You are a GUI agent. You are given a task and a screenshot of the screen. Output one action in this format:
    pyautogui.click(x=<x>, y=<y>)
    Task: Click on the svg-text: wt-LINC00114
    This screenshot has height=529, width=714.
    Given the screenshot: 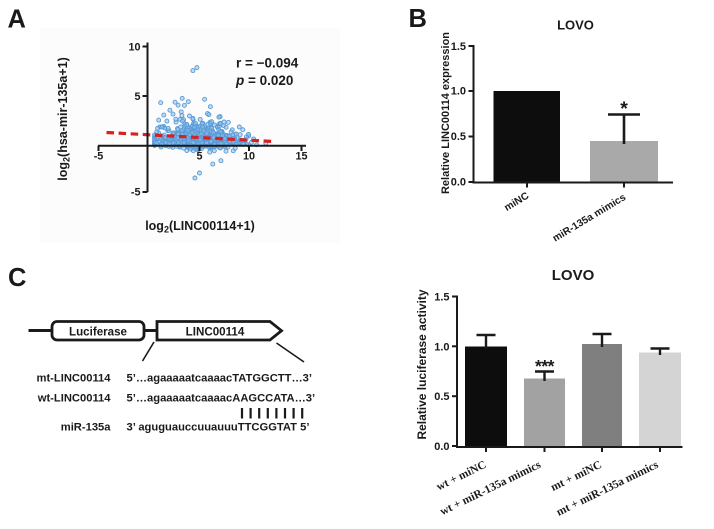 What is the action you would take?
    pyautogui.click(x=74, y=399)
    